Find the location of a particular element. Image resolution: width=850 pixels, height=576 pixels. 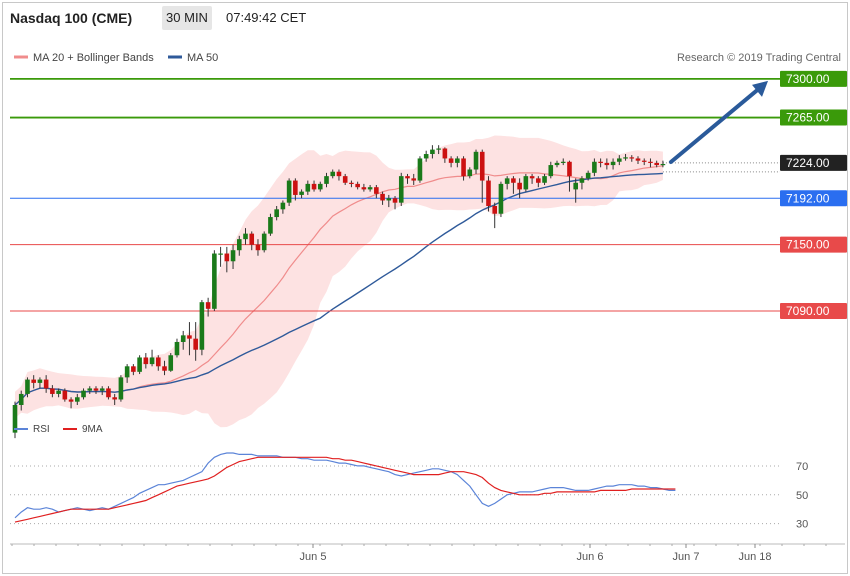

rsi-line is located at coordinates (345, 485).